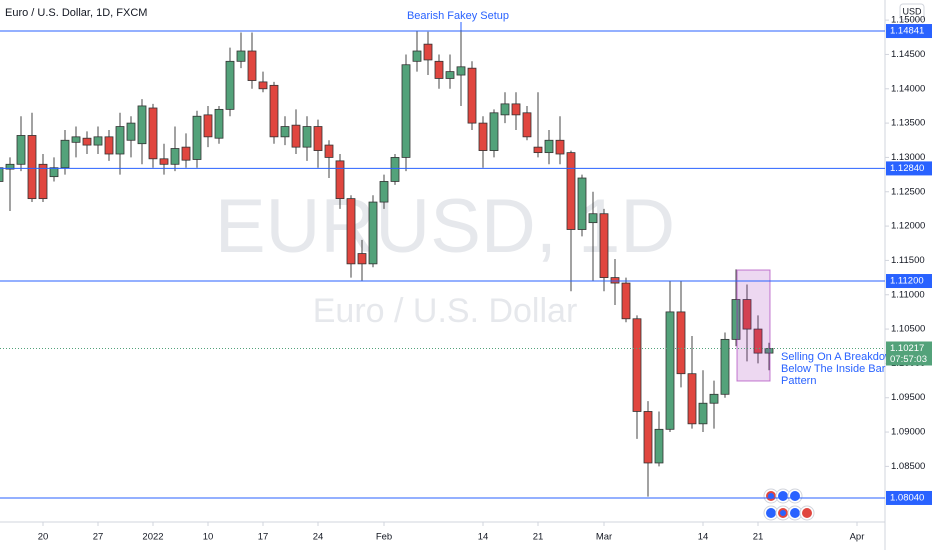 This screenshot has height=550, width=932. What do you see at coordinates (483, 537) in the screenshot?
I see `x-tick-label: 14` at bounding box center [483, 537].